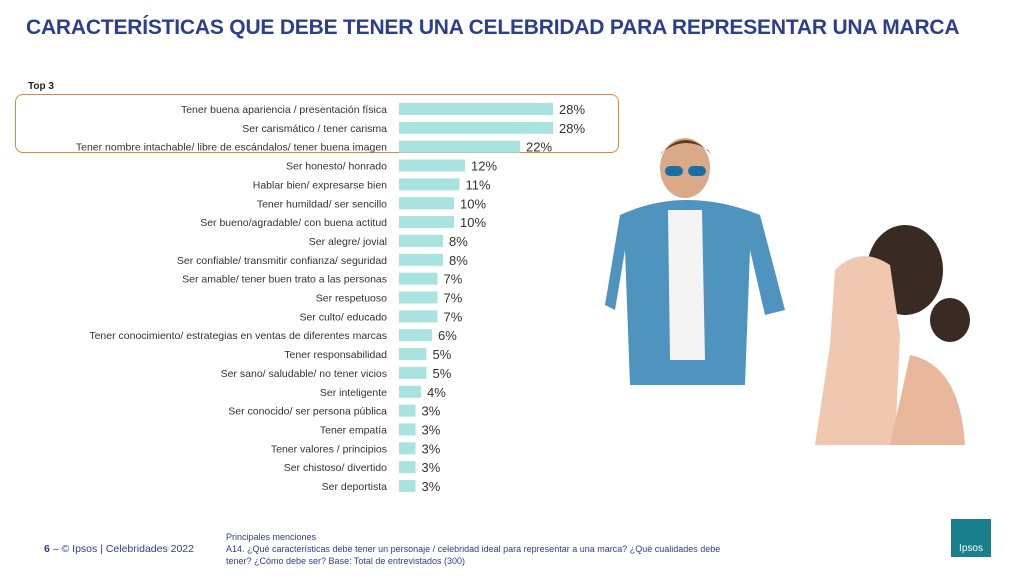  Describe the element at coordinates (336, 167) in the screenshot. I see `category-label: Ser honesto/ honrado` at that location.